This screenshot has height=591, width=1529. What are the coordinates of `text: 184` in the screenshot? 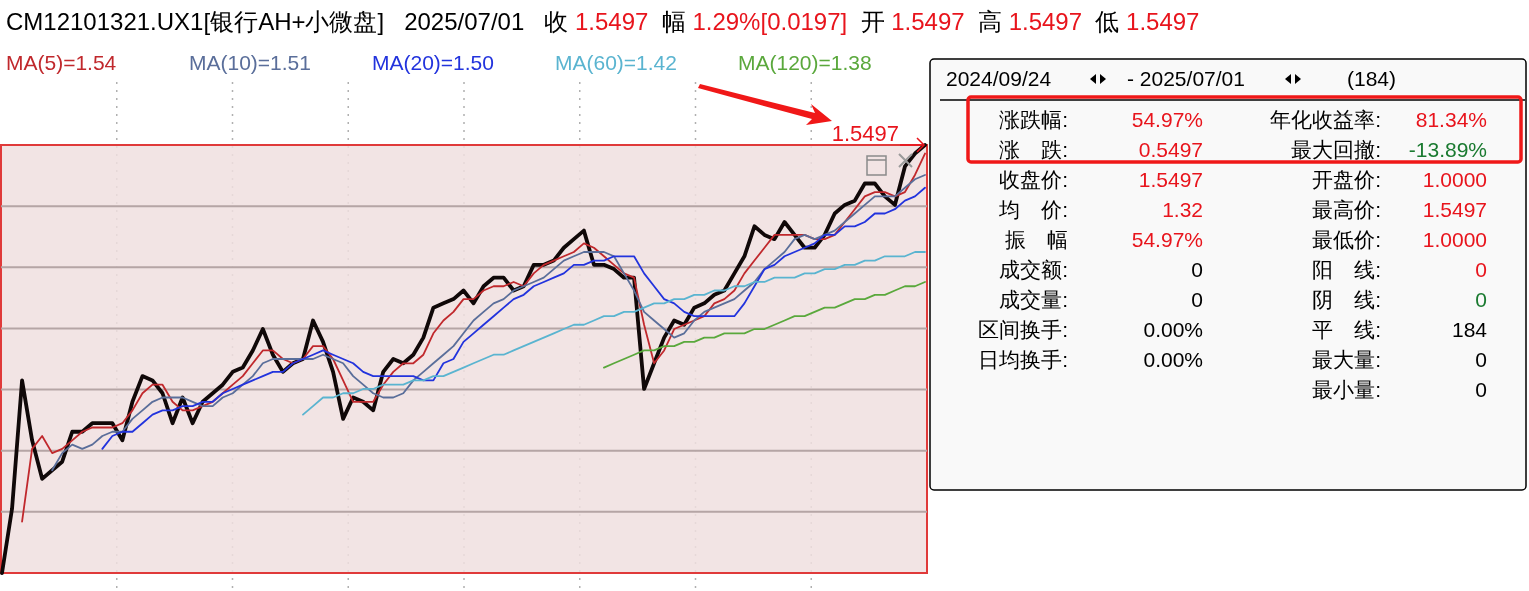 It's located at (1469, 329).